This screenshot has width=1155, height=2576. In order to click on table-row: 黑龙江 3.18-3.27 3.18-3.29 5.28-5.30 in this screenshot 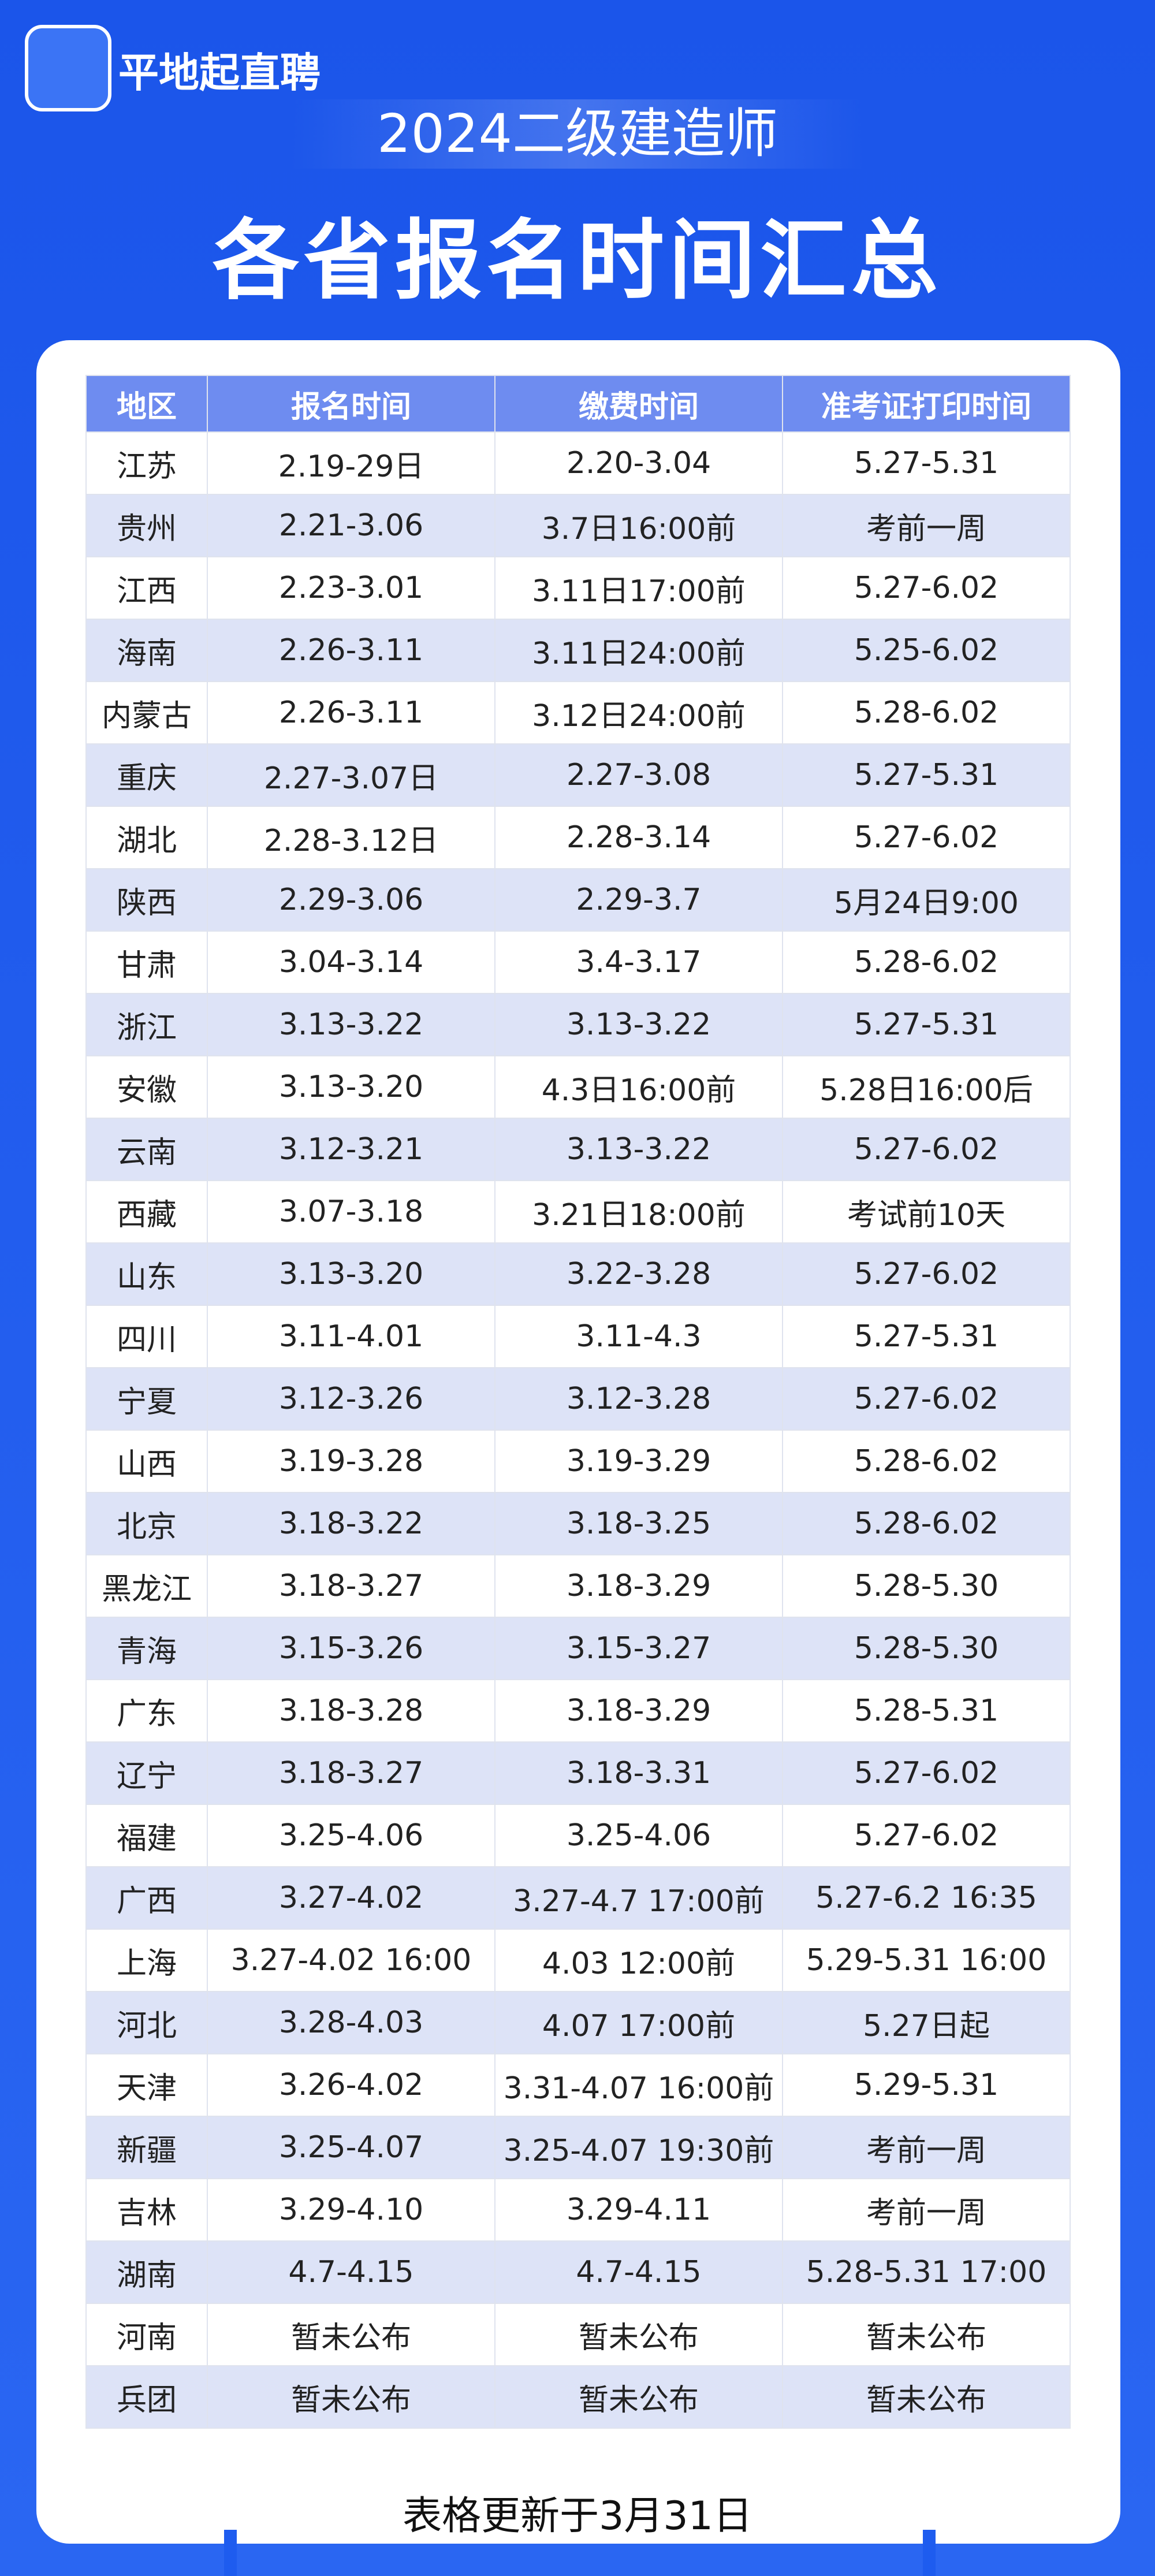, I will do `click(578, 1586)`.